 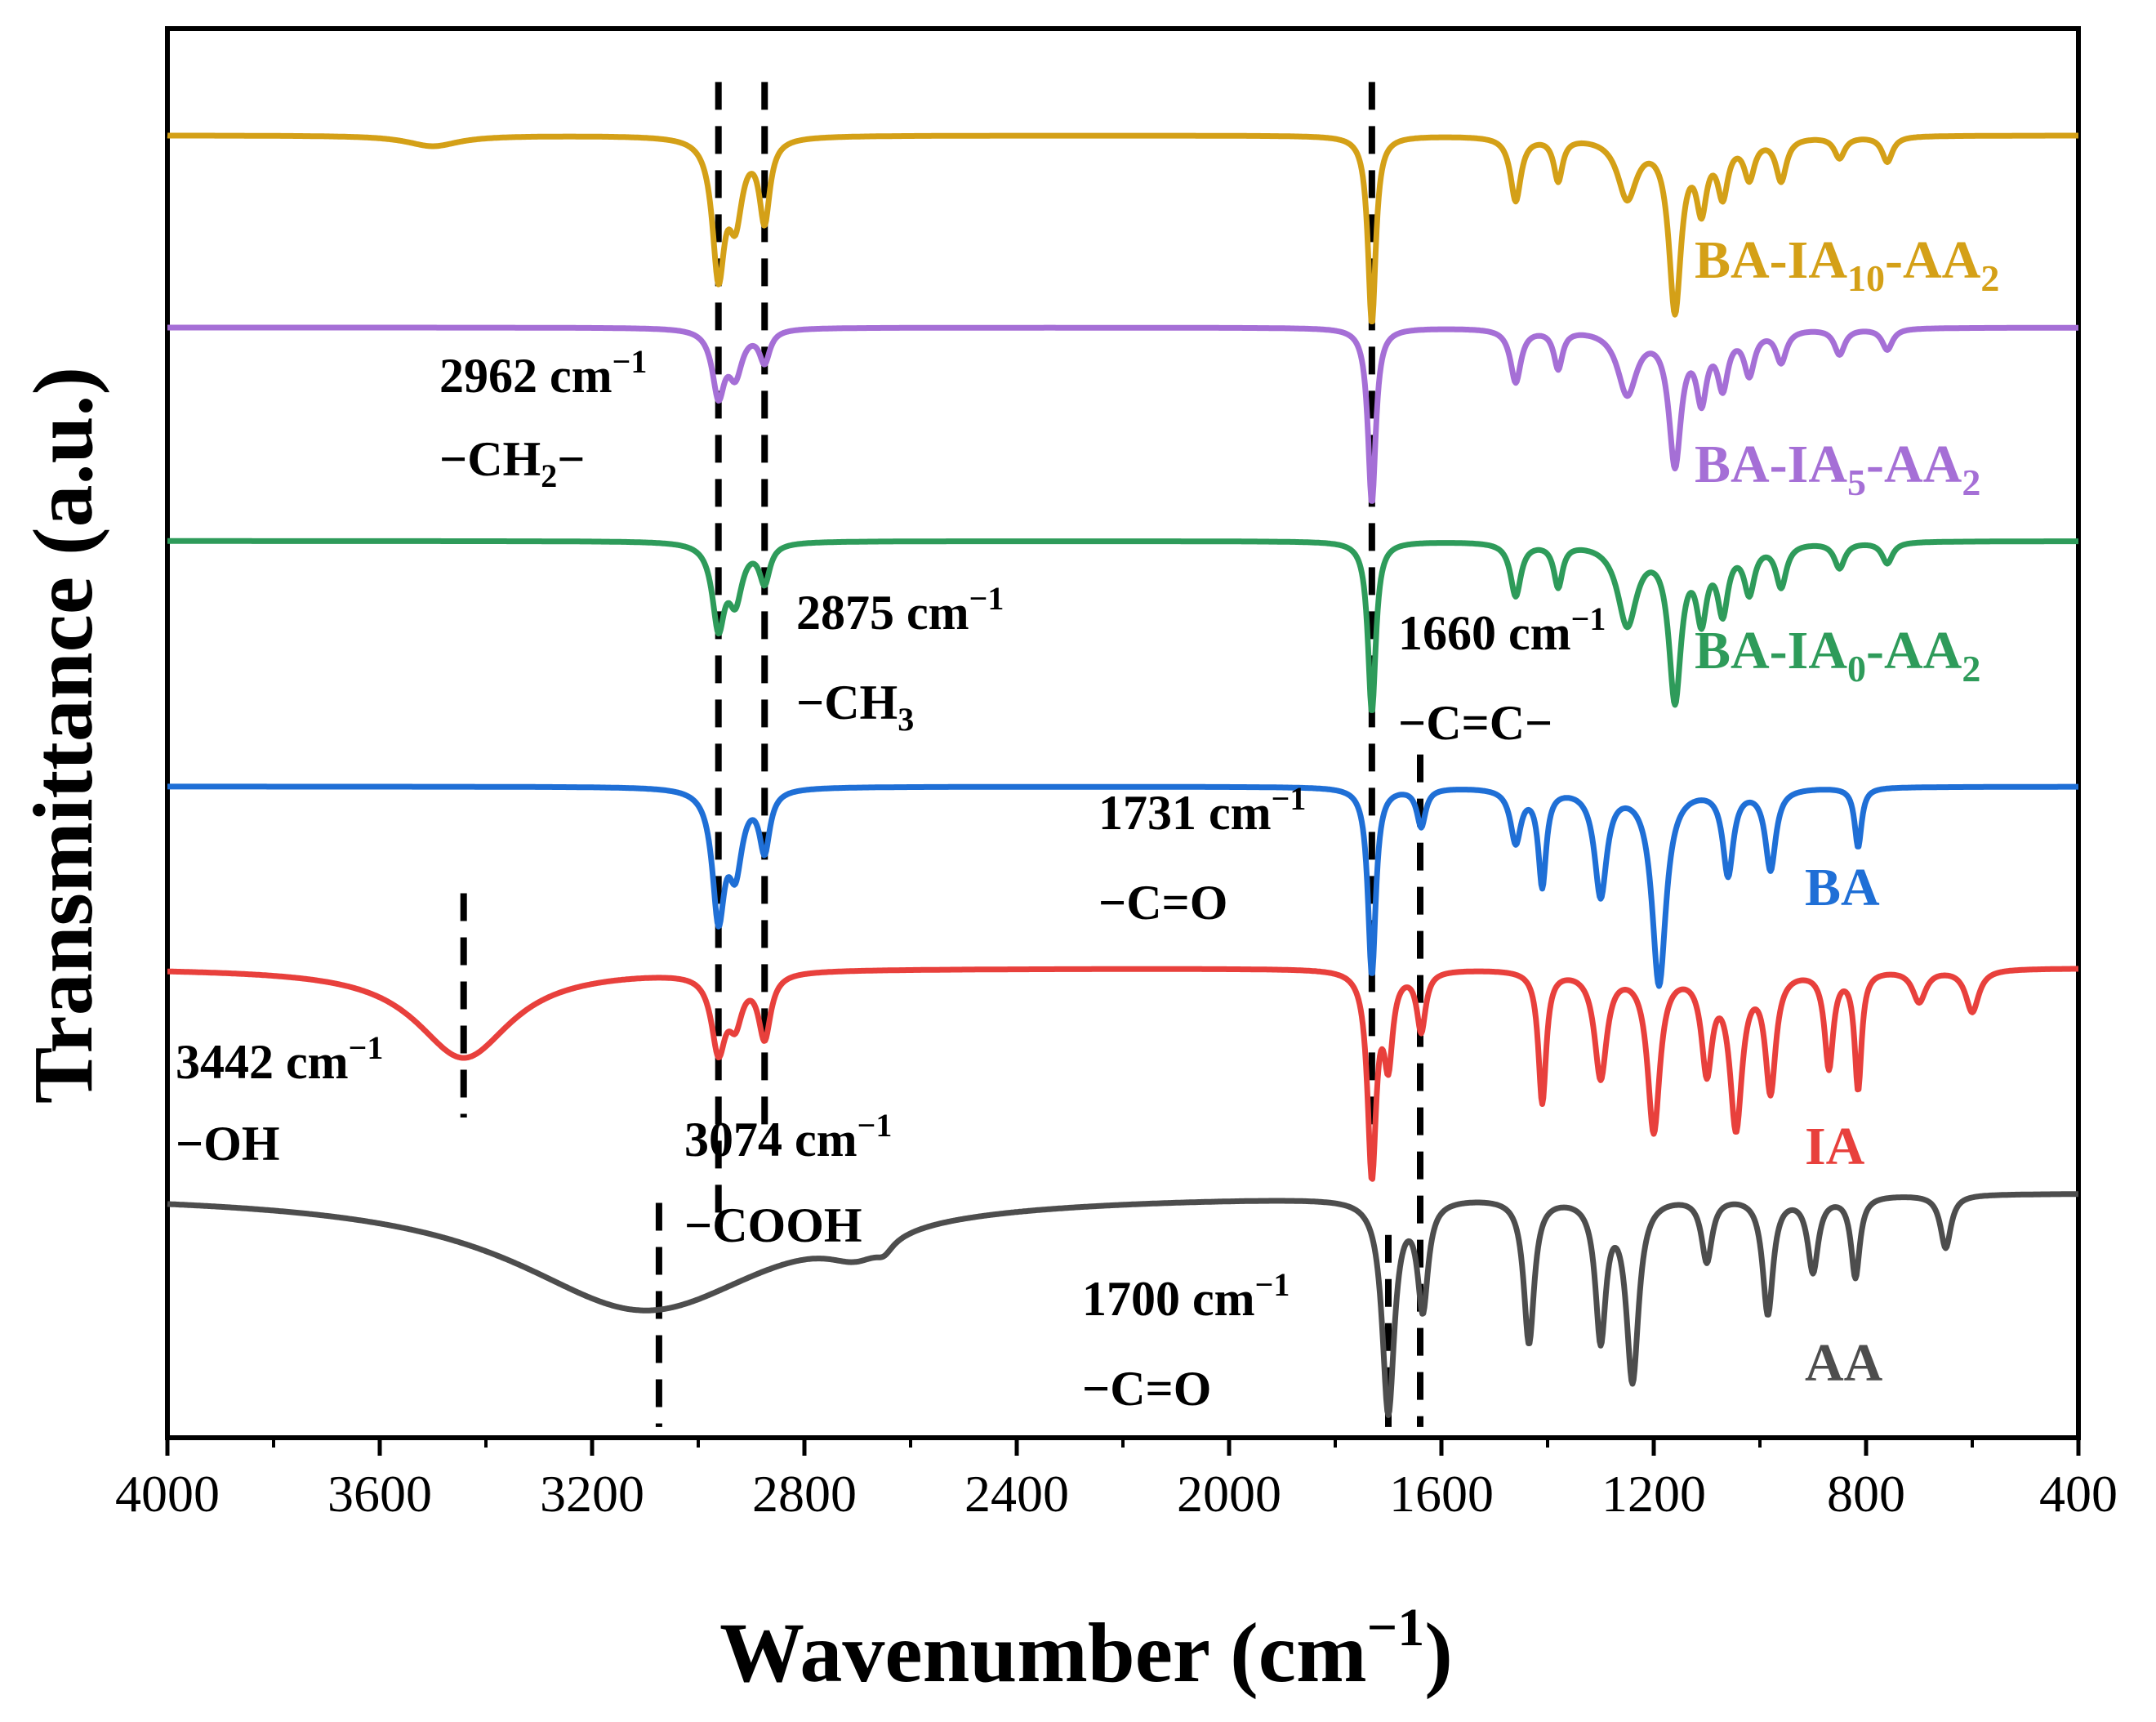 What do you see at coordinates (1123, 1074) in the screenshot?
I see `series-line-ia` at bounding box center [1123, 1074].